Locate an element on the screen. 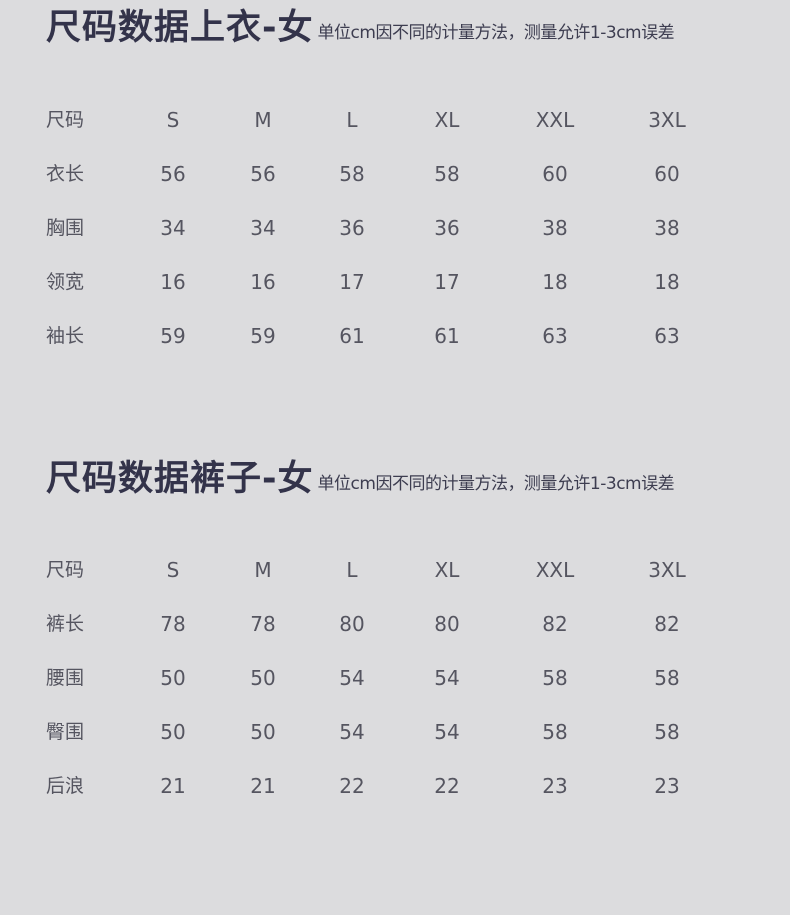  table-row: 腰围 50 50 54 54 58 58 is located at coordinates (395, 678).